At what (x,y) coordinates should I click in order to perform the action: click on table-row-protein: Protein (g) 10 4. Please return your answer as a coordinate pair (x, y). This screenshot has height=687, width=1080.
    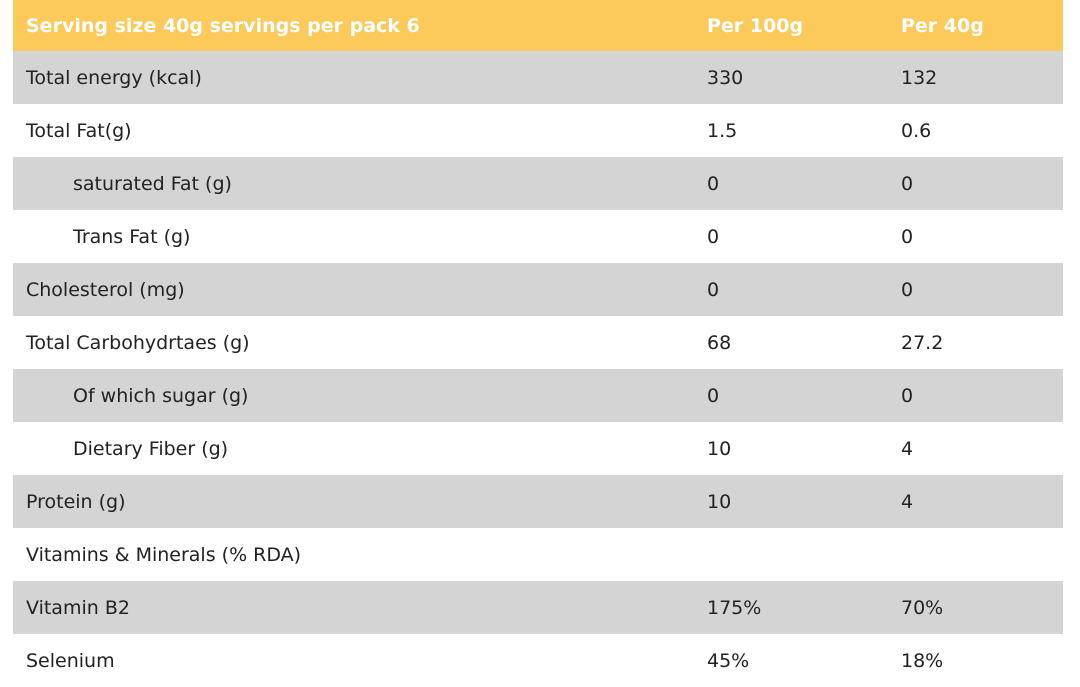
    Looking at the image, I should click on (538, 501).